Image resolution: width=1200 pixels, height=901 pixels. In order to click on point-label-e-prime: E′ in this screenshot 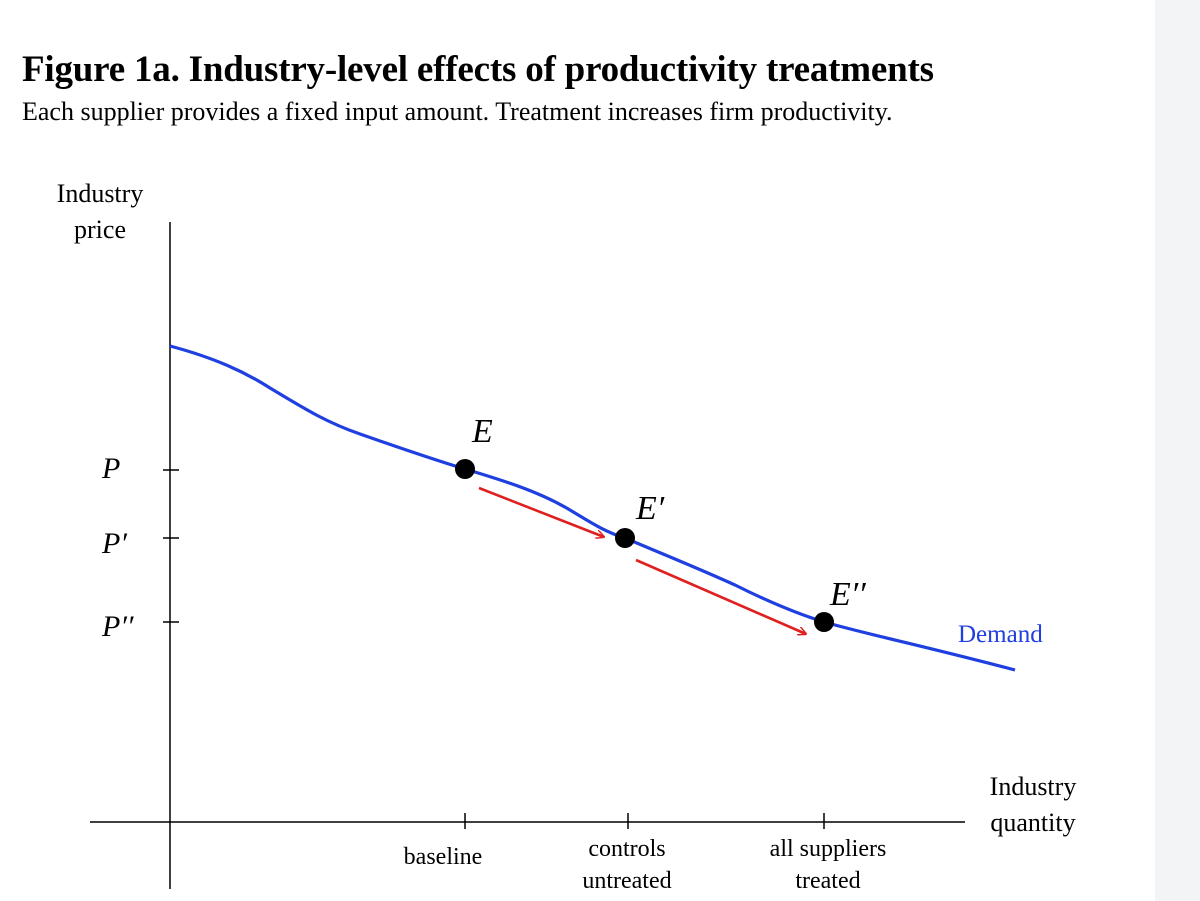, I will do `click(650, 508)`.